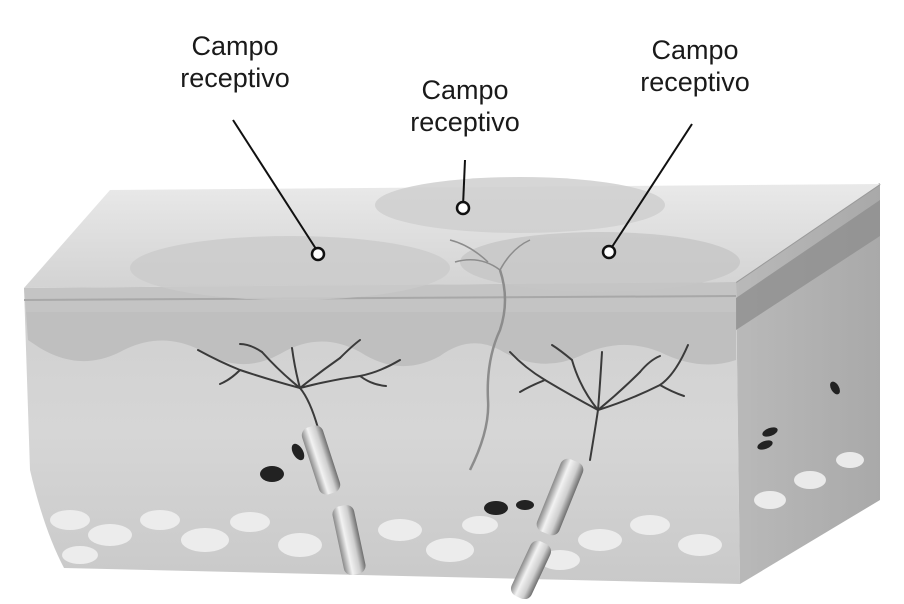 The width and height of the screenshot is (904, 604). What do you see at coordinates (290, 268) in the screenshot?
I see `receptive-field-left` at bounding box center [290, 268].